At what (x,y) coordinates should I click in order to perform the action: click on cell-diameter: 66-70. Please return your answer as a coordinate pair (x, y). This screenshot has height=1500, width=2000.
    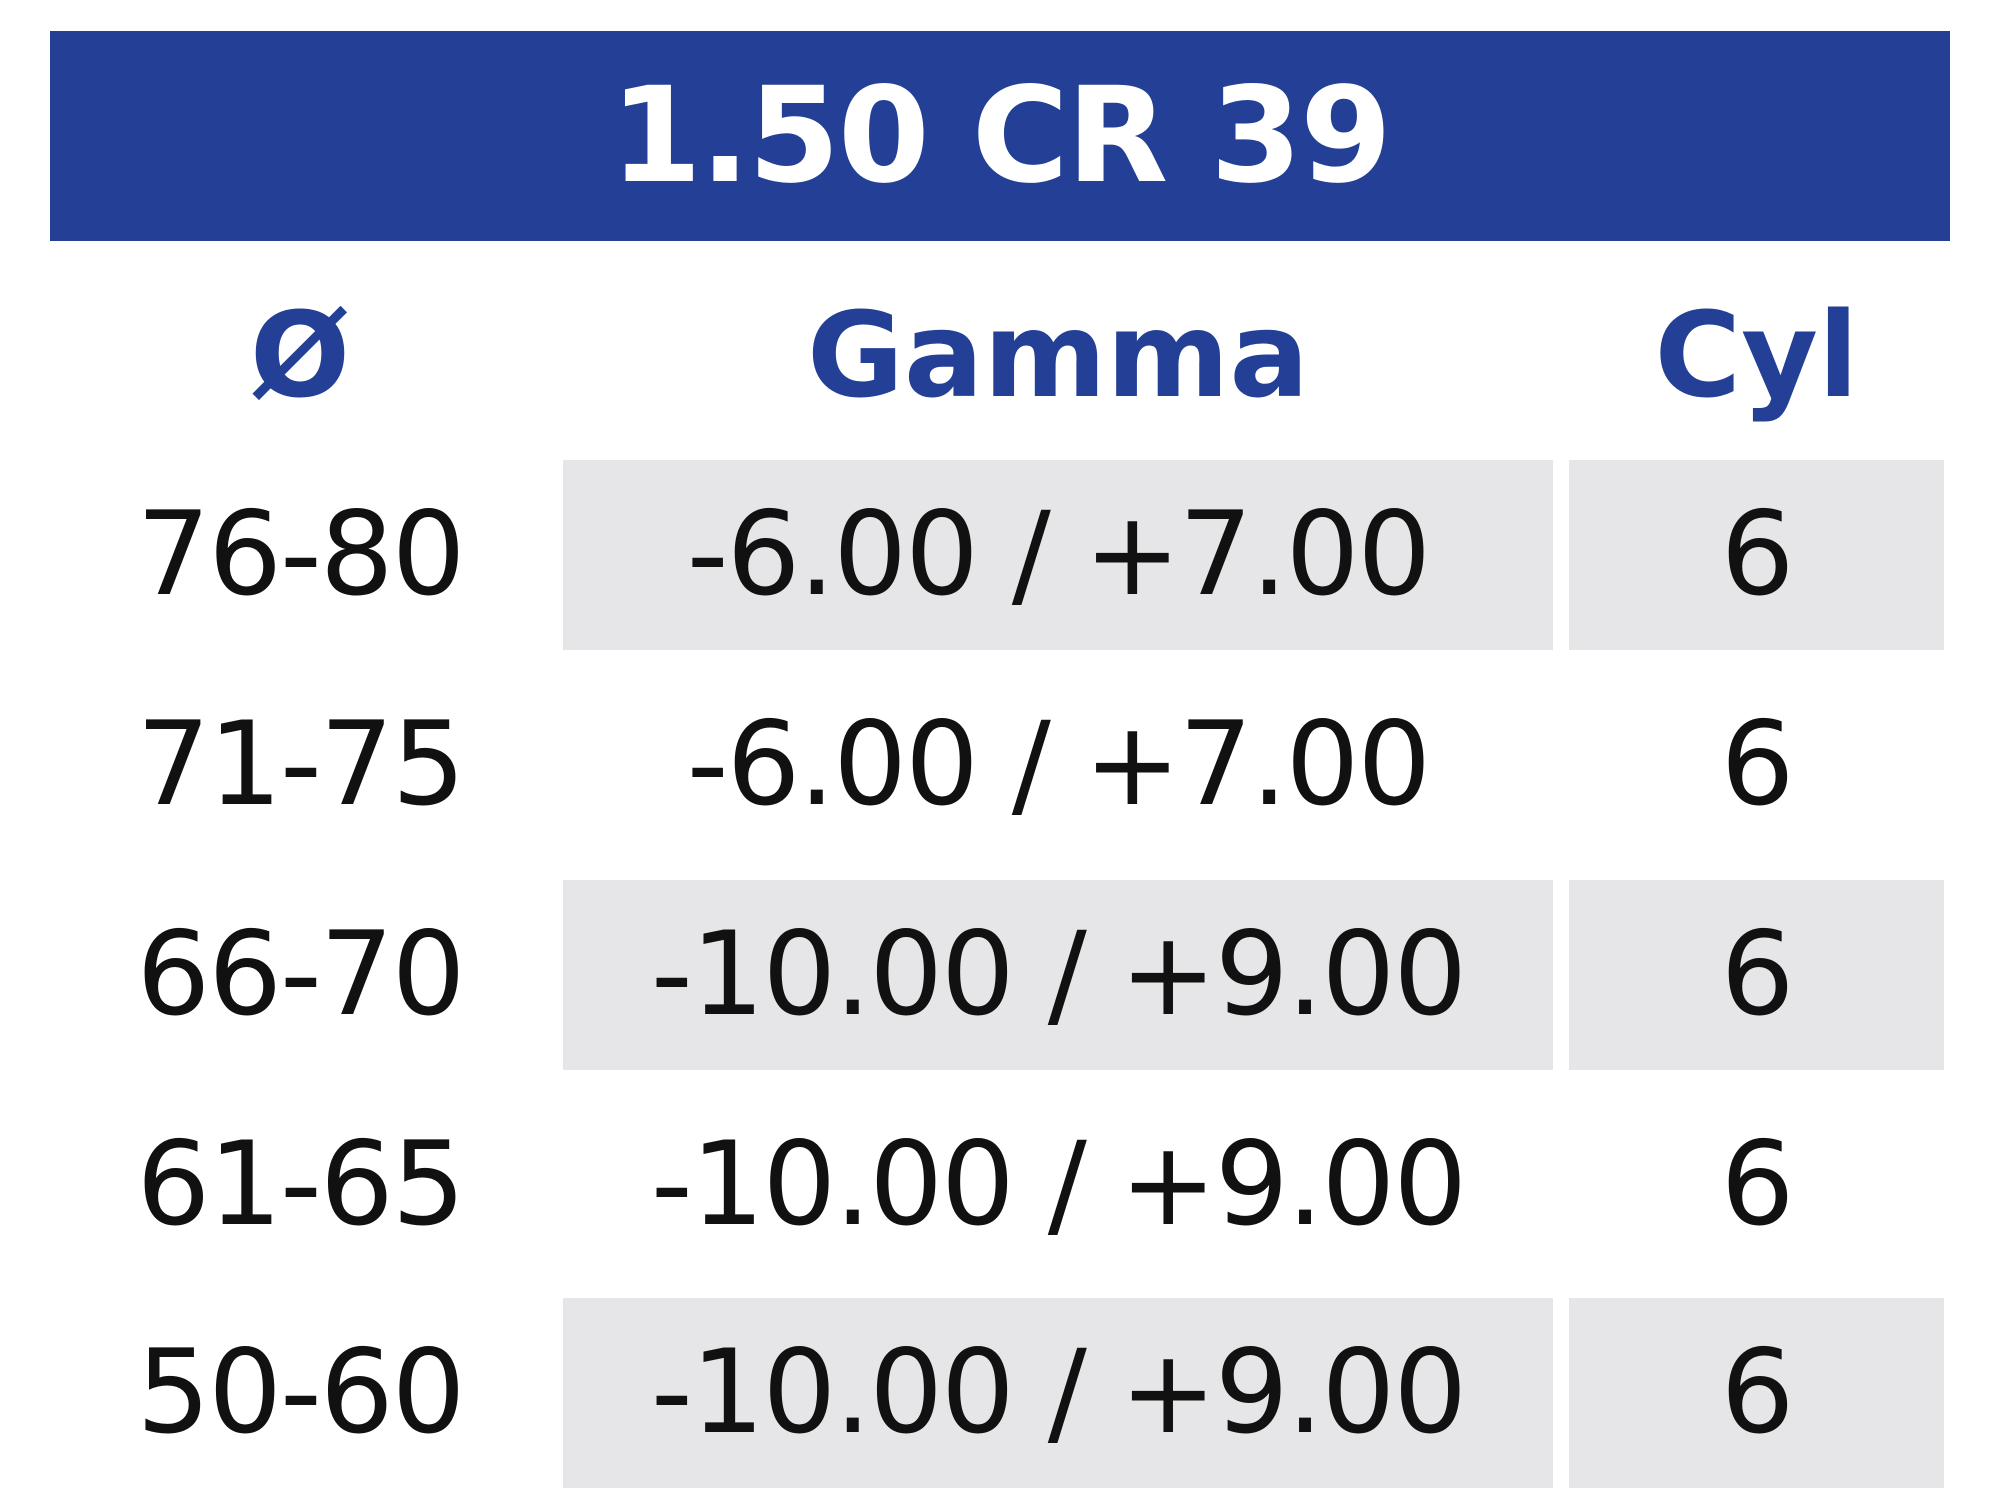
    Looking at the image, I should click on (300, 974).